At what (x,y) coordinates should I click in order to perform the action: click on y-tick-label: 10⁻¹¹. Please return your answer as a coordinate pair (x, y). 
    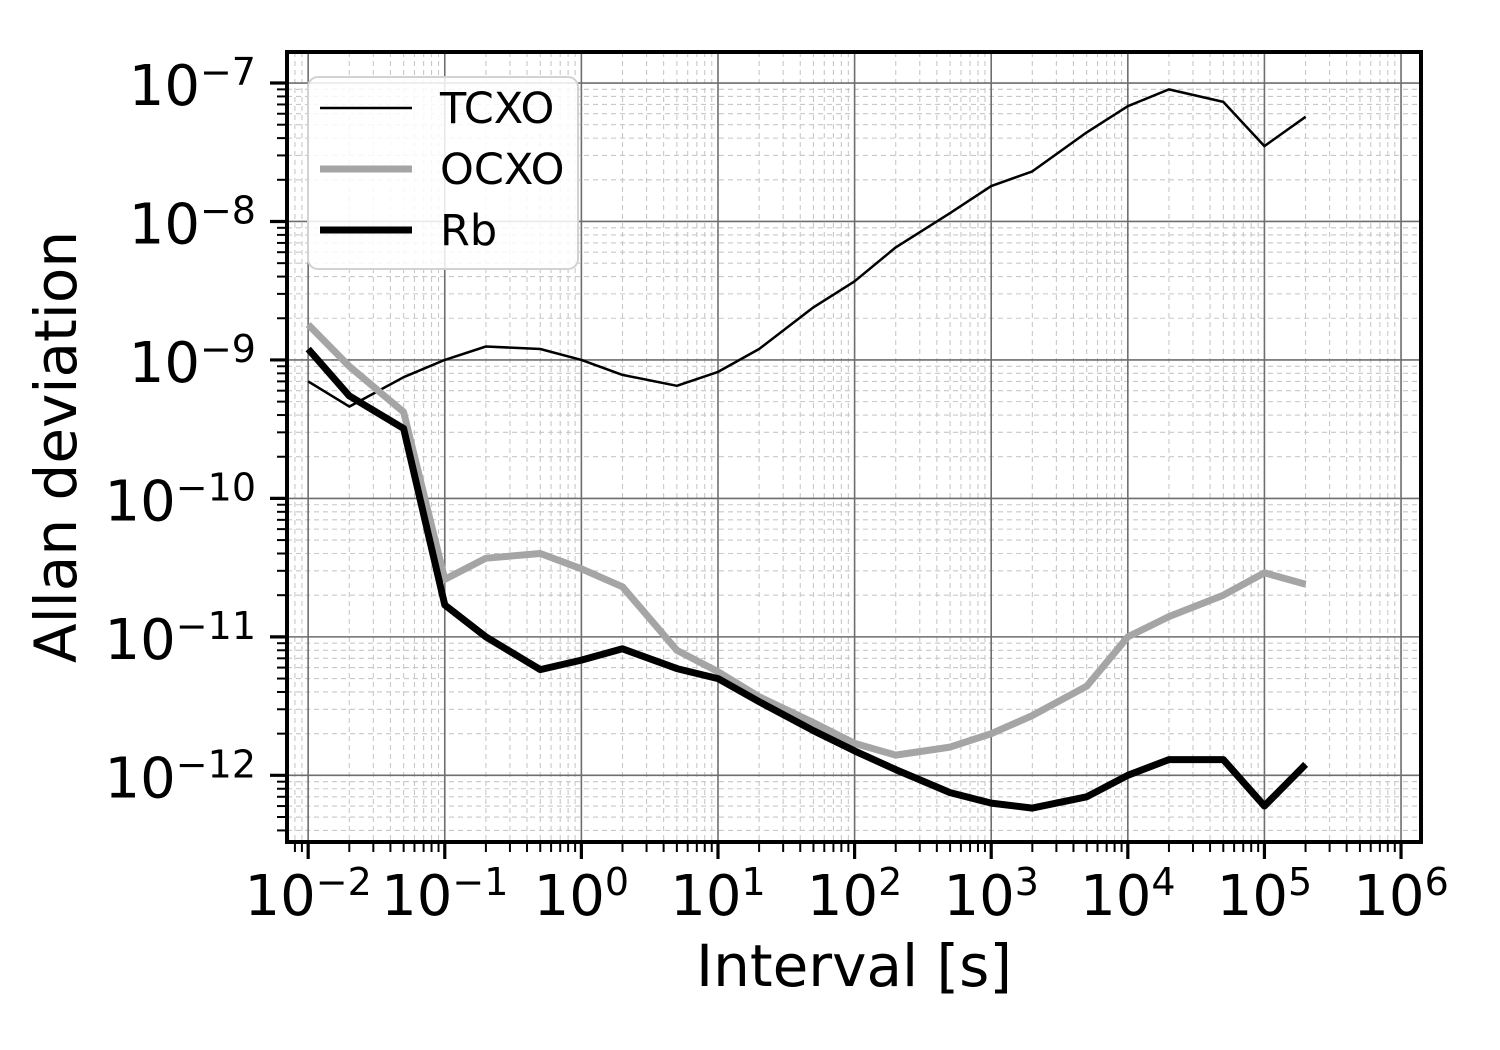
    Looking at the image, I should click on (180, 638).